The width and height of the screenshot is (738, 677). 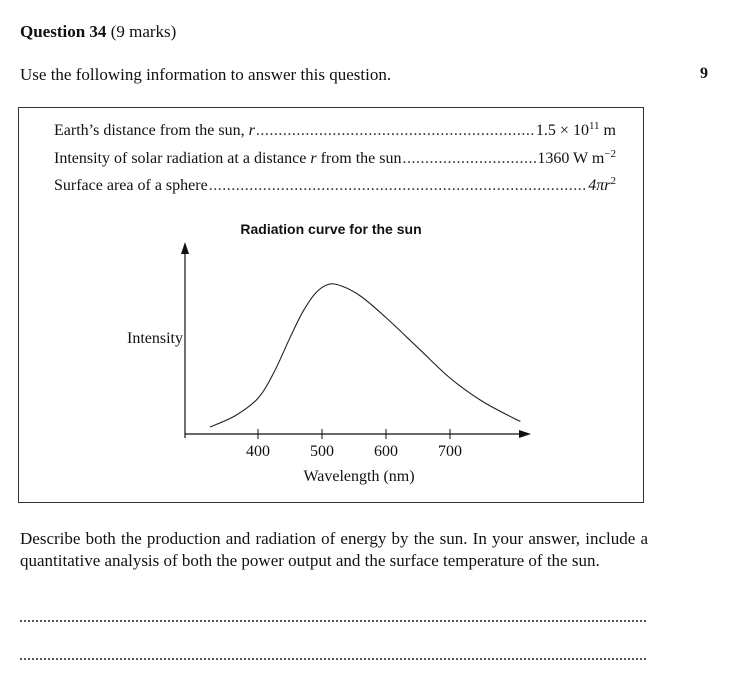 What do you see at coordinates (525, 434) in the screenshot?
I see `x-axis-arrowhead` at bounding box center [525, 434].